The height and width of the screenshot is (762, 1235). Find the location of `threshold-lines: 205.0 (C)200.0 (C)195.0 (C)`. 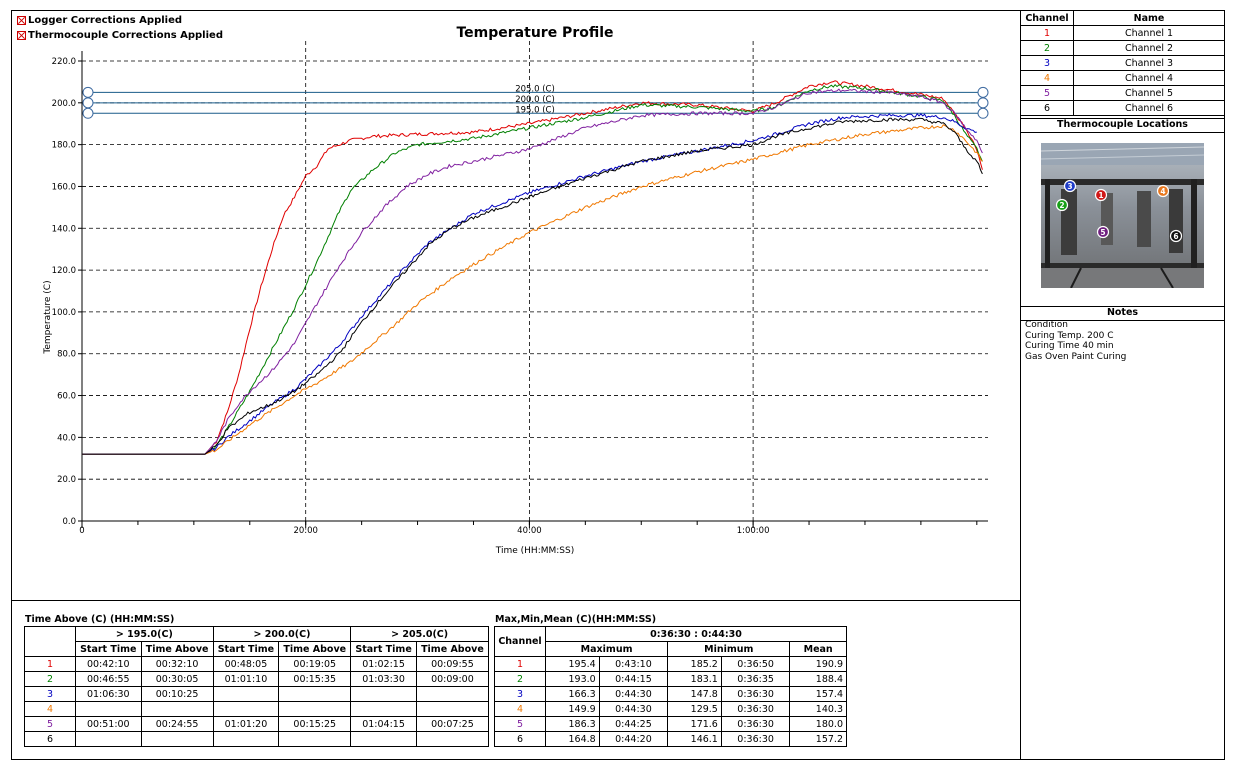

threshold-lines: 205.0 (C)200.0 (C)195.0 (C) is located at coordinates (535, 101).